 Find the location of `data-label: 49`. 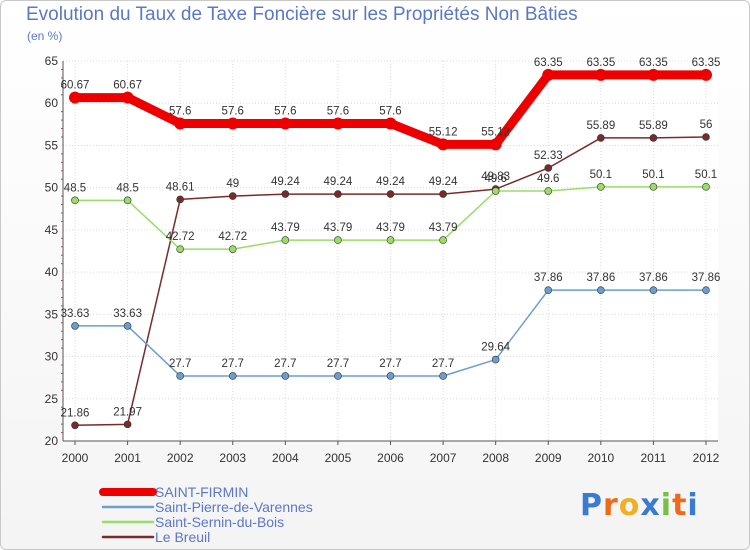

data-label: 49 is located at coordinates (232, 184).